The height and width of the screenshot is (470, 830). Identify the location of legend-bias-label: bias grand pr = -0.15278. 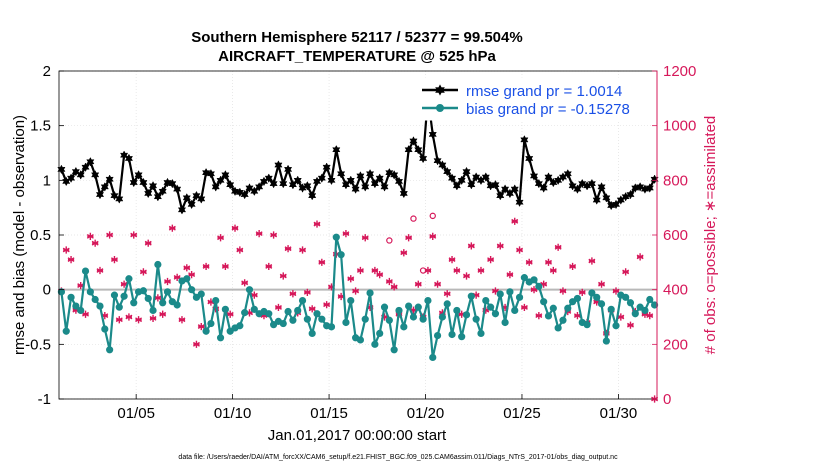
(548, 109).